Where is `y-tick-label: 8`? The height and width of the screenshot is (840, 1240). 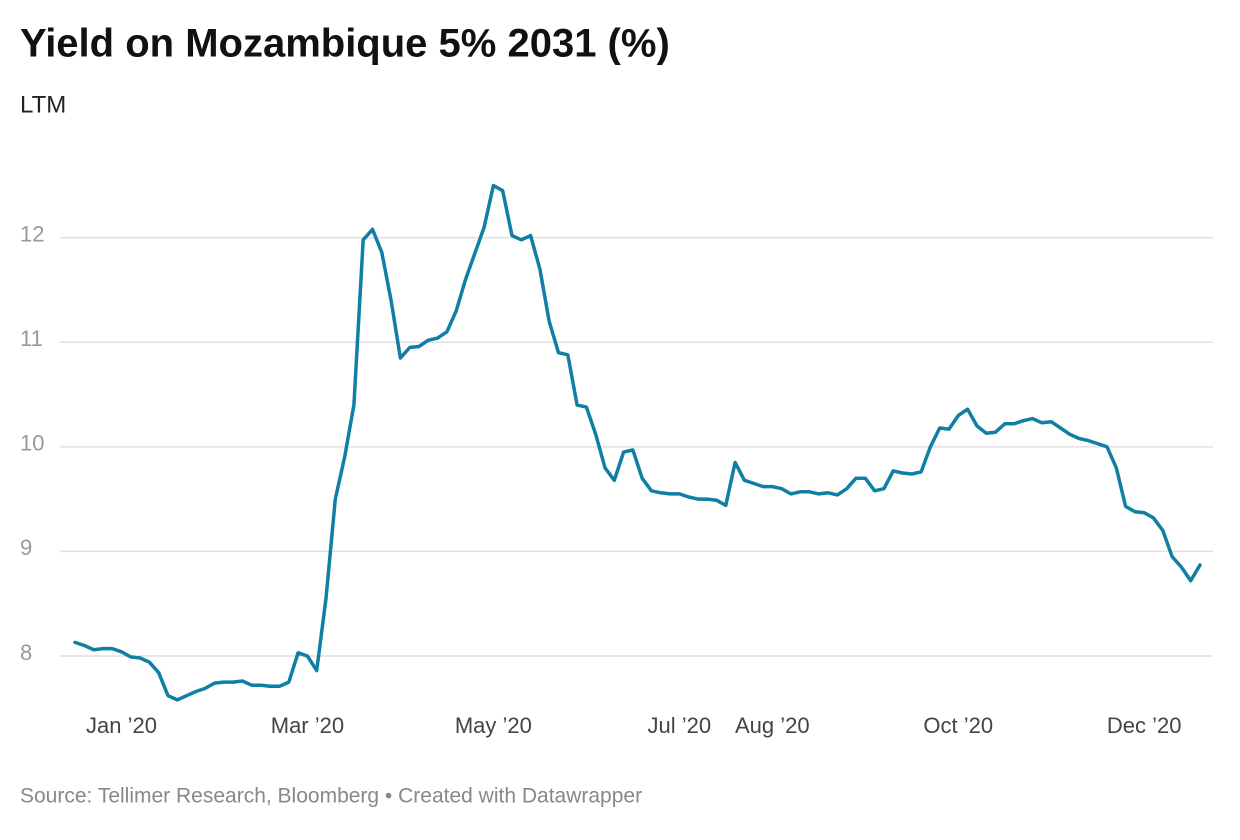
y-tick-label: 8 is located at coordinates (26, 652).